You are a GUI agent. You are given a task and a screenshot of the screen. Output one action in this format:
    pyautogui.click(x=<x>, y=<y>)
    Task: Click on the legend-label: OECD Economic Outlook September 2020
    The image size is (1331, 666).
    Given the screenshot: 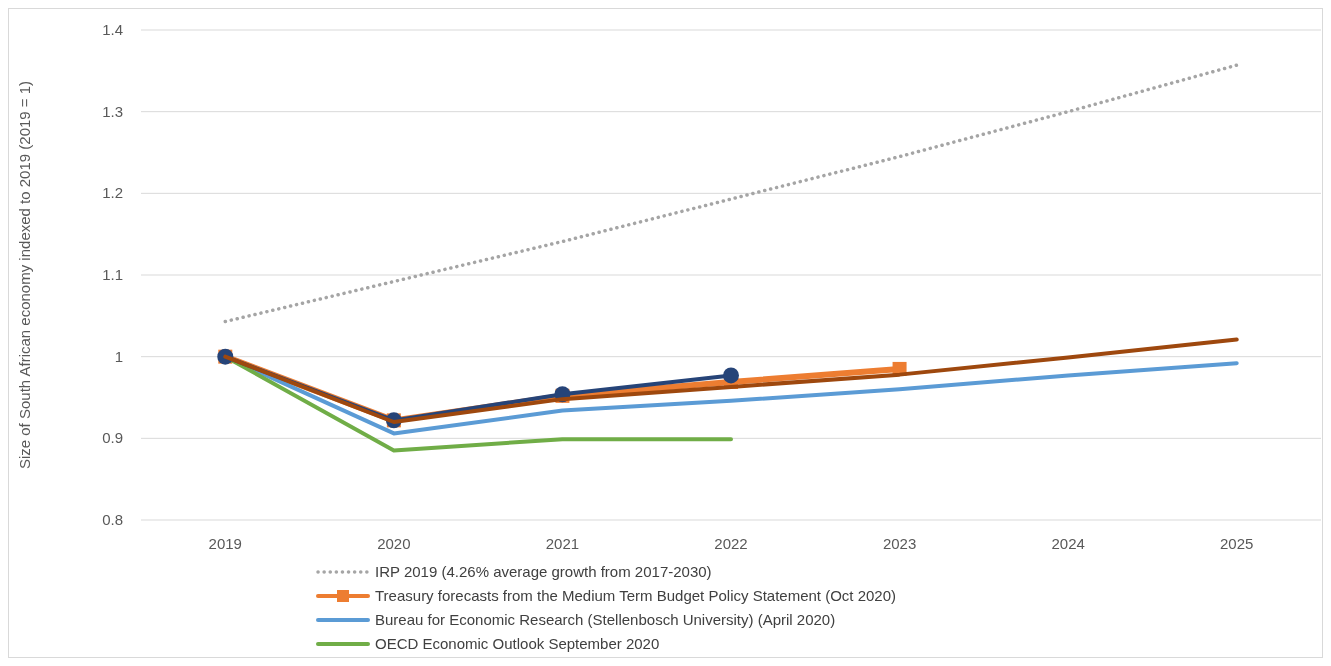 What is the action you would take?
    pyautogui.click(x=517, y=643)
    